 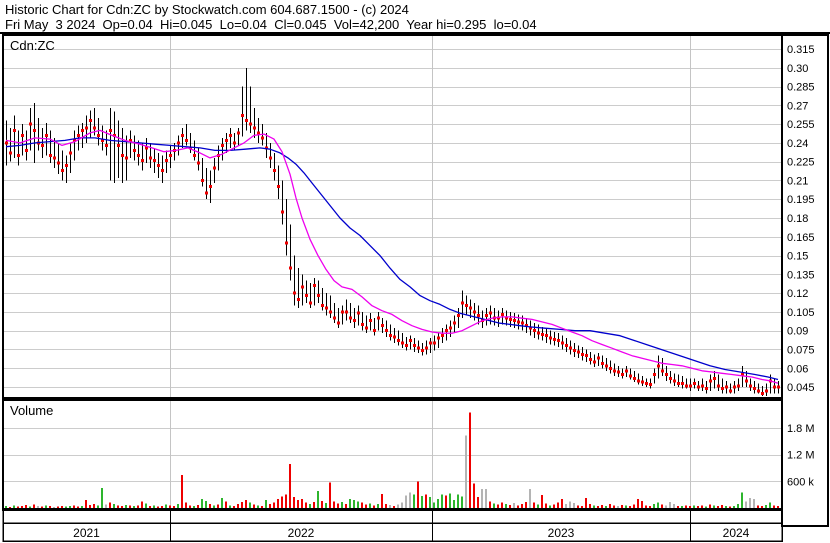 I want to click on price-tick-label: 0.105, so click(x=801, y=313).